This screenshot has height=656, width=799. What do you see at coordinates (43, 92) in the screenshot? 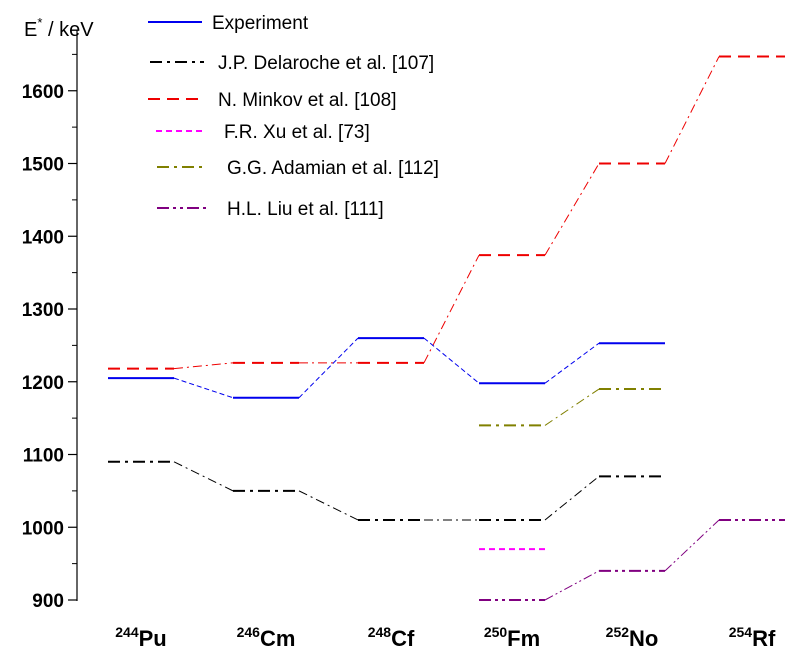
I see `y-tick-label: 1600` at bounding box center [43, 92].